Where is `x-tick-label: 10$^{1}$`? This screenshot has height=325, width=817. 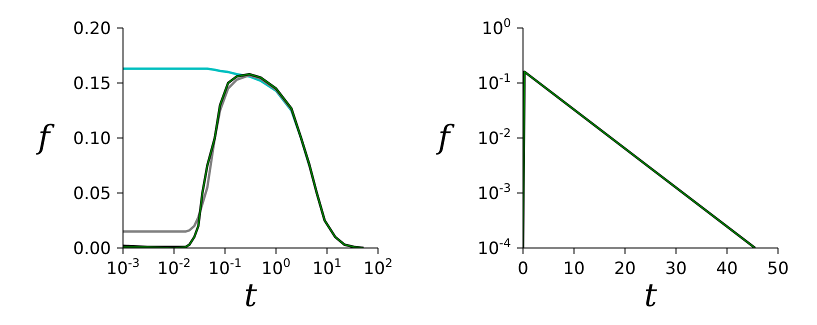 x-tick-label: 10$^{1}$ is located at coordinates (327, 267).